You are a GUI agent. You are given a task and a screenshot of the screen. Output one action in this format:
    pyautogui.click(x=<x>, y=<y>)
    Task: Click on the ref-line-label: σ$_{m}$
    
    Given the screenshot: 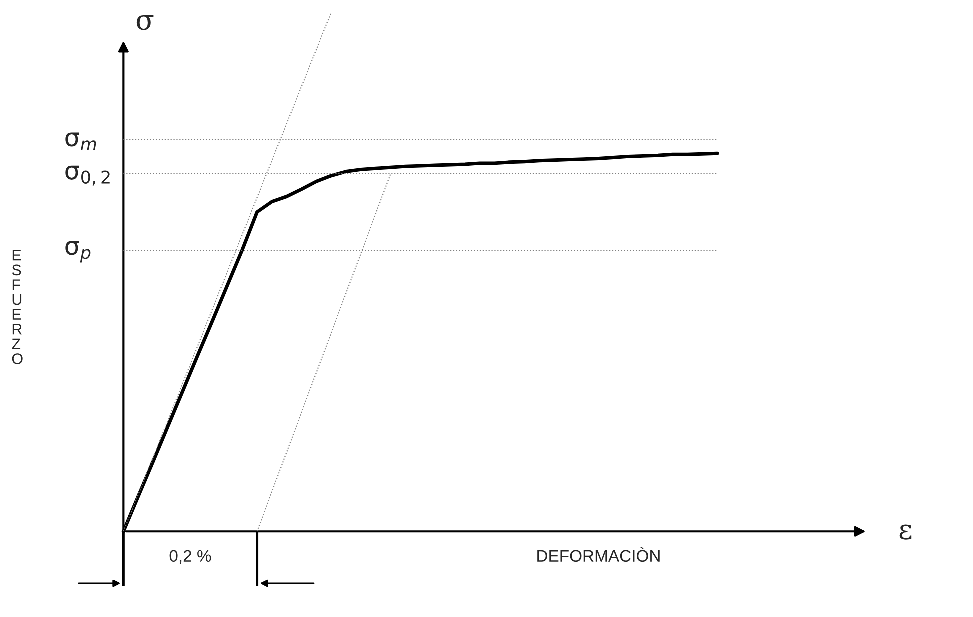 What is the action you would take?
    pyautogui.click(x=81, y=141)
    